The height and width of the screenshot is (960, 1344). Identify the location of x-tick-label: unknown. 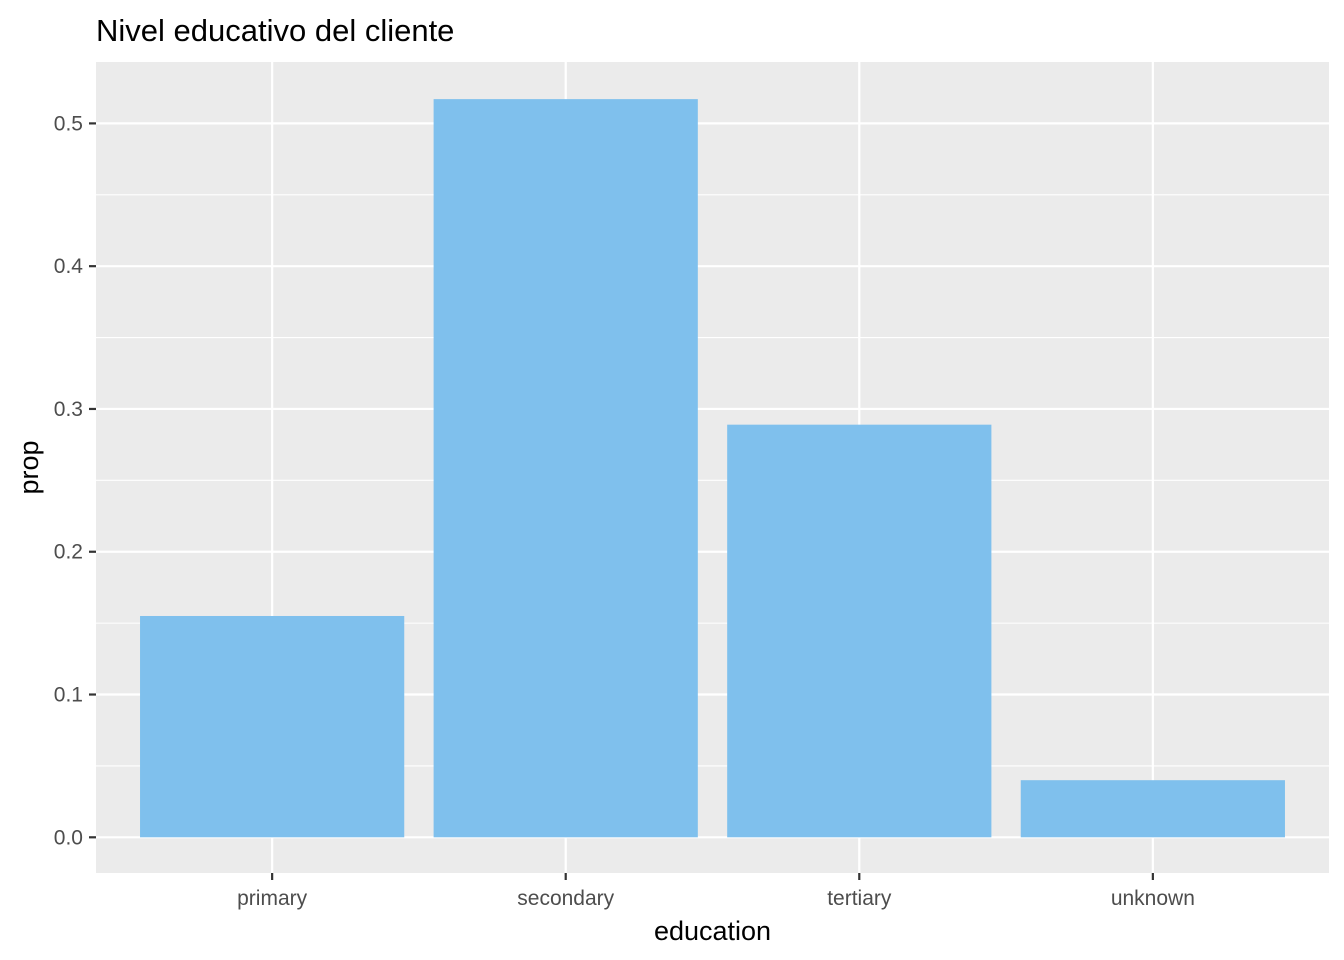
(1153, 898).